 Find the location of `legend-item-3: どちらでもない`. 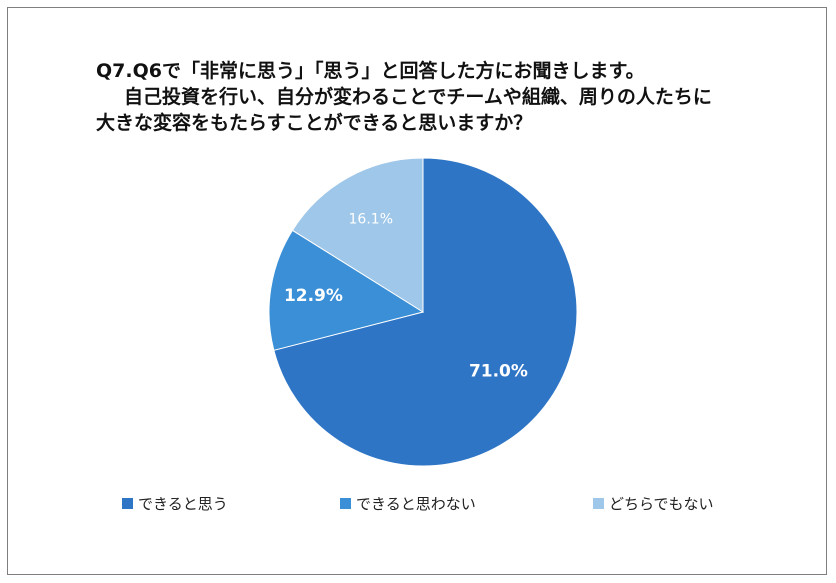

legend-item-3: どちらでもない is located at coordinates (653, 503).